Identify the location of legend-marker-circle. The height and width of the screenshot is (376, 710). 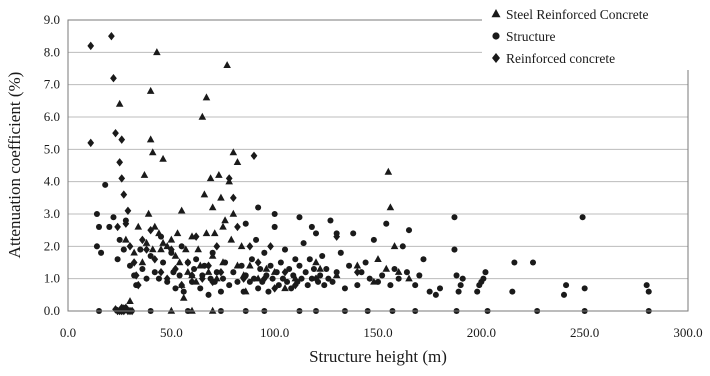
(496, 36).